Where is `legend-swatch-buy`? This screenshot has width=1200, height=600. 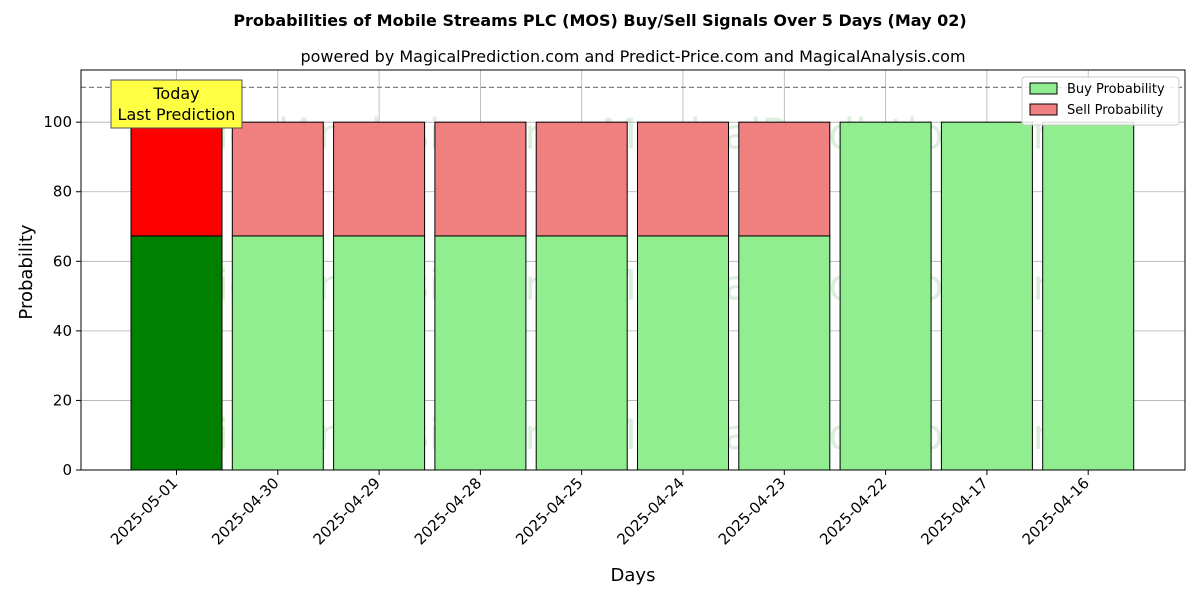
legend-swatch-buy is located at coordinates (1043, 88).